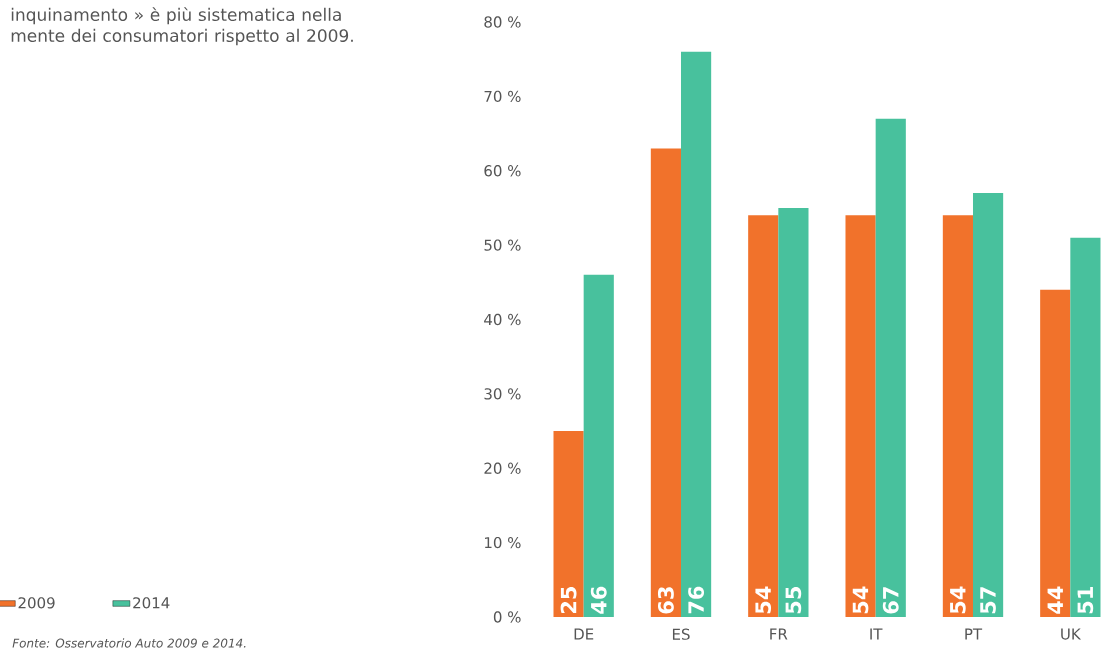 This screenshot has width=1119, height=661. Describe the element at coordinates (988, 600) in the screenshot. I see `data-label: 57` at that location.